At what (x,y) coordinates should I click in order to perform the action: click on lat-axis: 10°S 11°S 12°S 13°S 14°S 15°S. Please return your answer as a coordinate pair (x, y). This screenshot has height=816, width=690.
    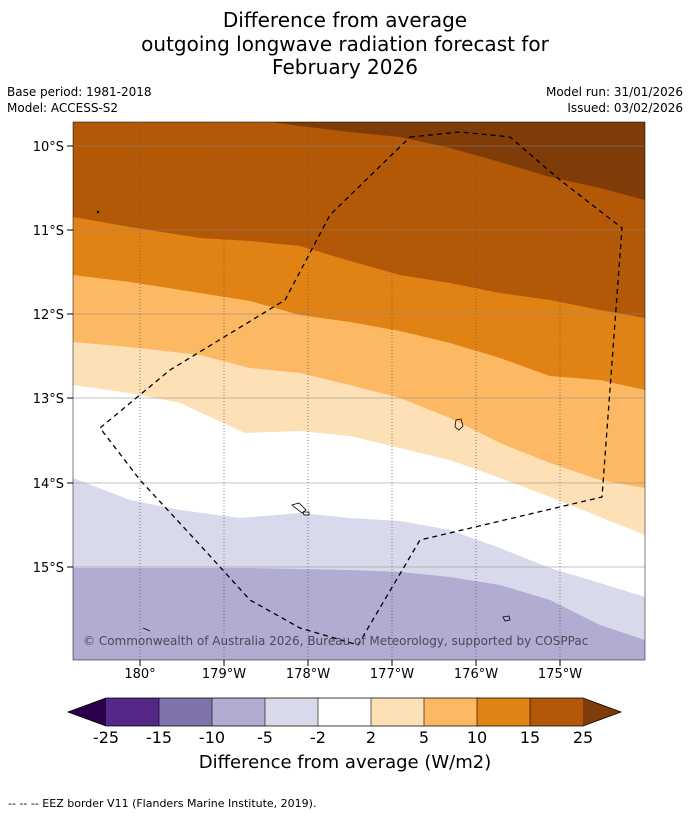
    Looking at the image, I should click on (53, 358).